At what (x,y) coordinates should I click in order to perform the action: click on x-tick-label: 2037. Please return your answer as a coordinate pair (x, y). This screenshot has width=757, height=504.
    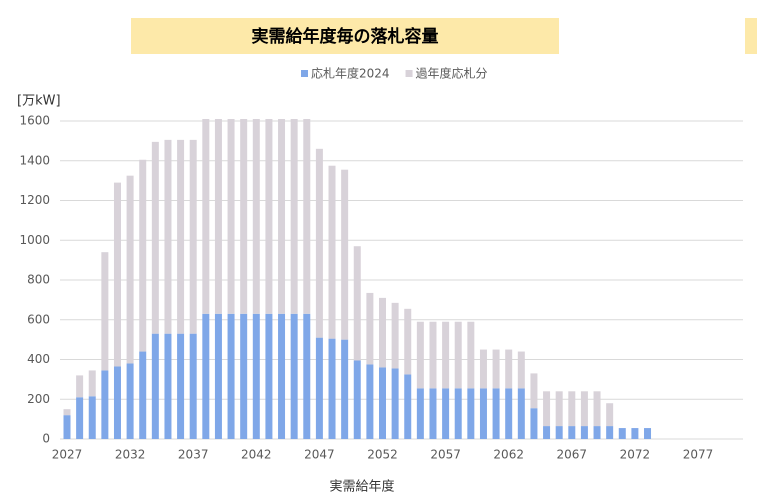
    Looking at the image, I should click on (193, 455).